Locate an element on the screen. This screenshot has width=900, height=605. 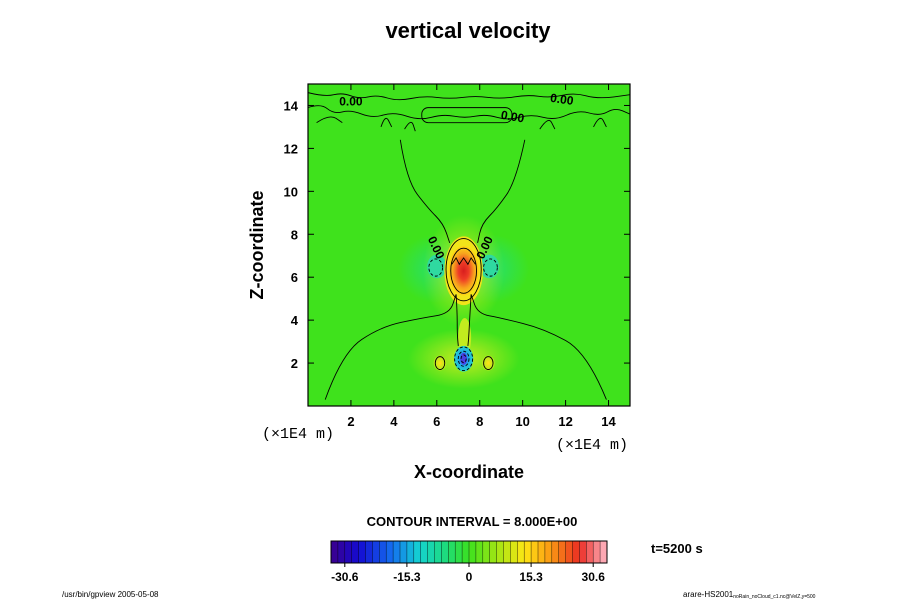
colorbar-tick-label: 0 is located at coordinates (469, 577).